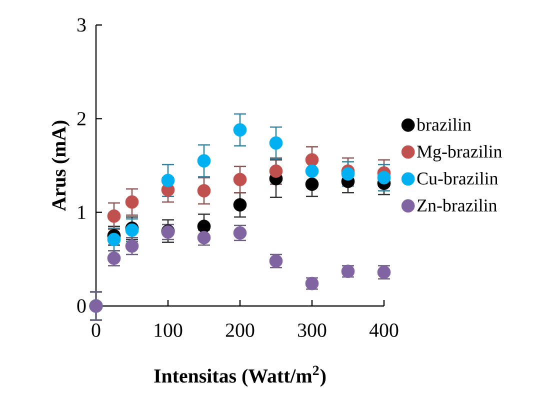 This screenshot has width=541, height=407. What do you see at coordinates (457, 178) in the screenshot?
I see `legend-label: Cu-brazilin` at bounding box center [457, 178].